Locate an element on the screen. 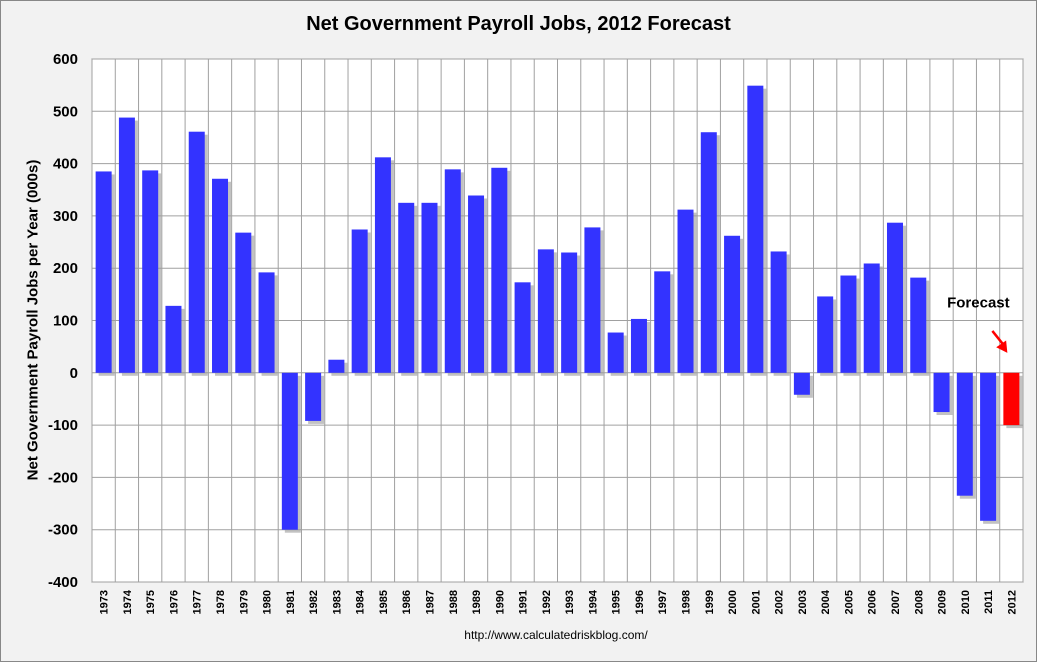  x-tick-label: 1993 is located at coordinates (570, 602).